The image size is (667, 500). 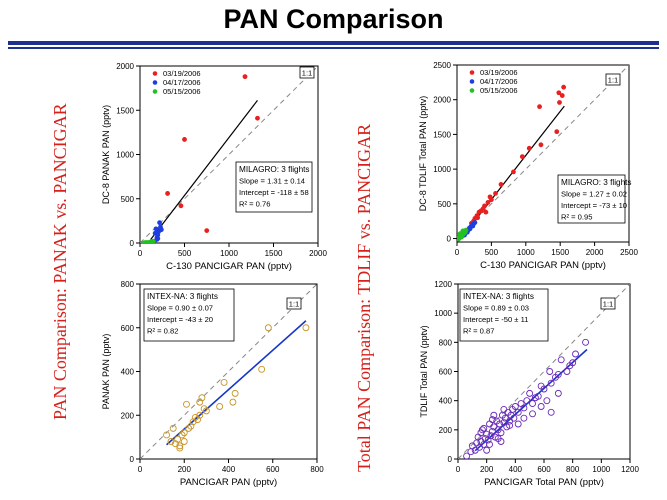 I want to click on y-tick-label: 400, so click(x=128, y=372).